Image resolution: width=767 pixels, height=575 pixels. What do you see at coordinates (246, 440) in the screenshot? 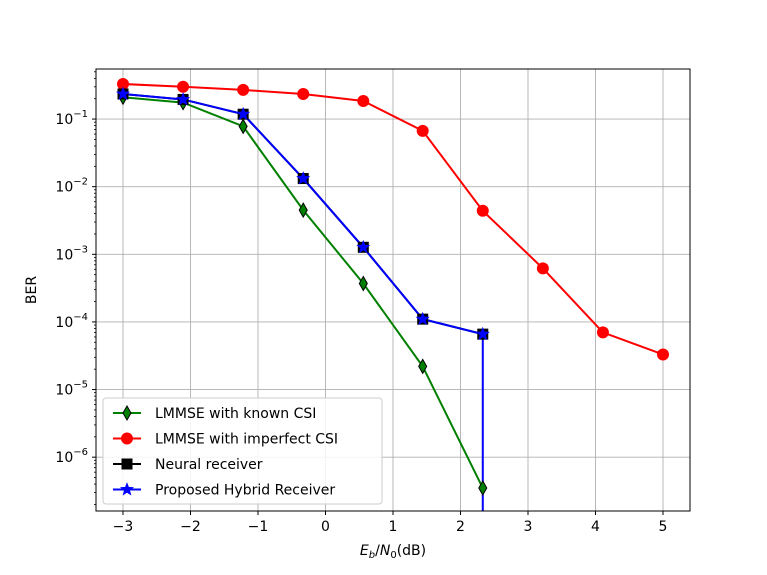
I see `legend-label: LMMSE with imperfect CSI` at bounding box center [246, 440].